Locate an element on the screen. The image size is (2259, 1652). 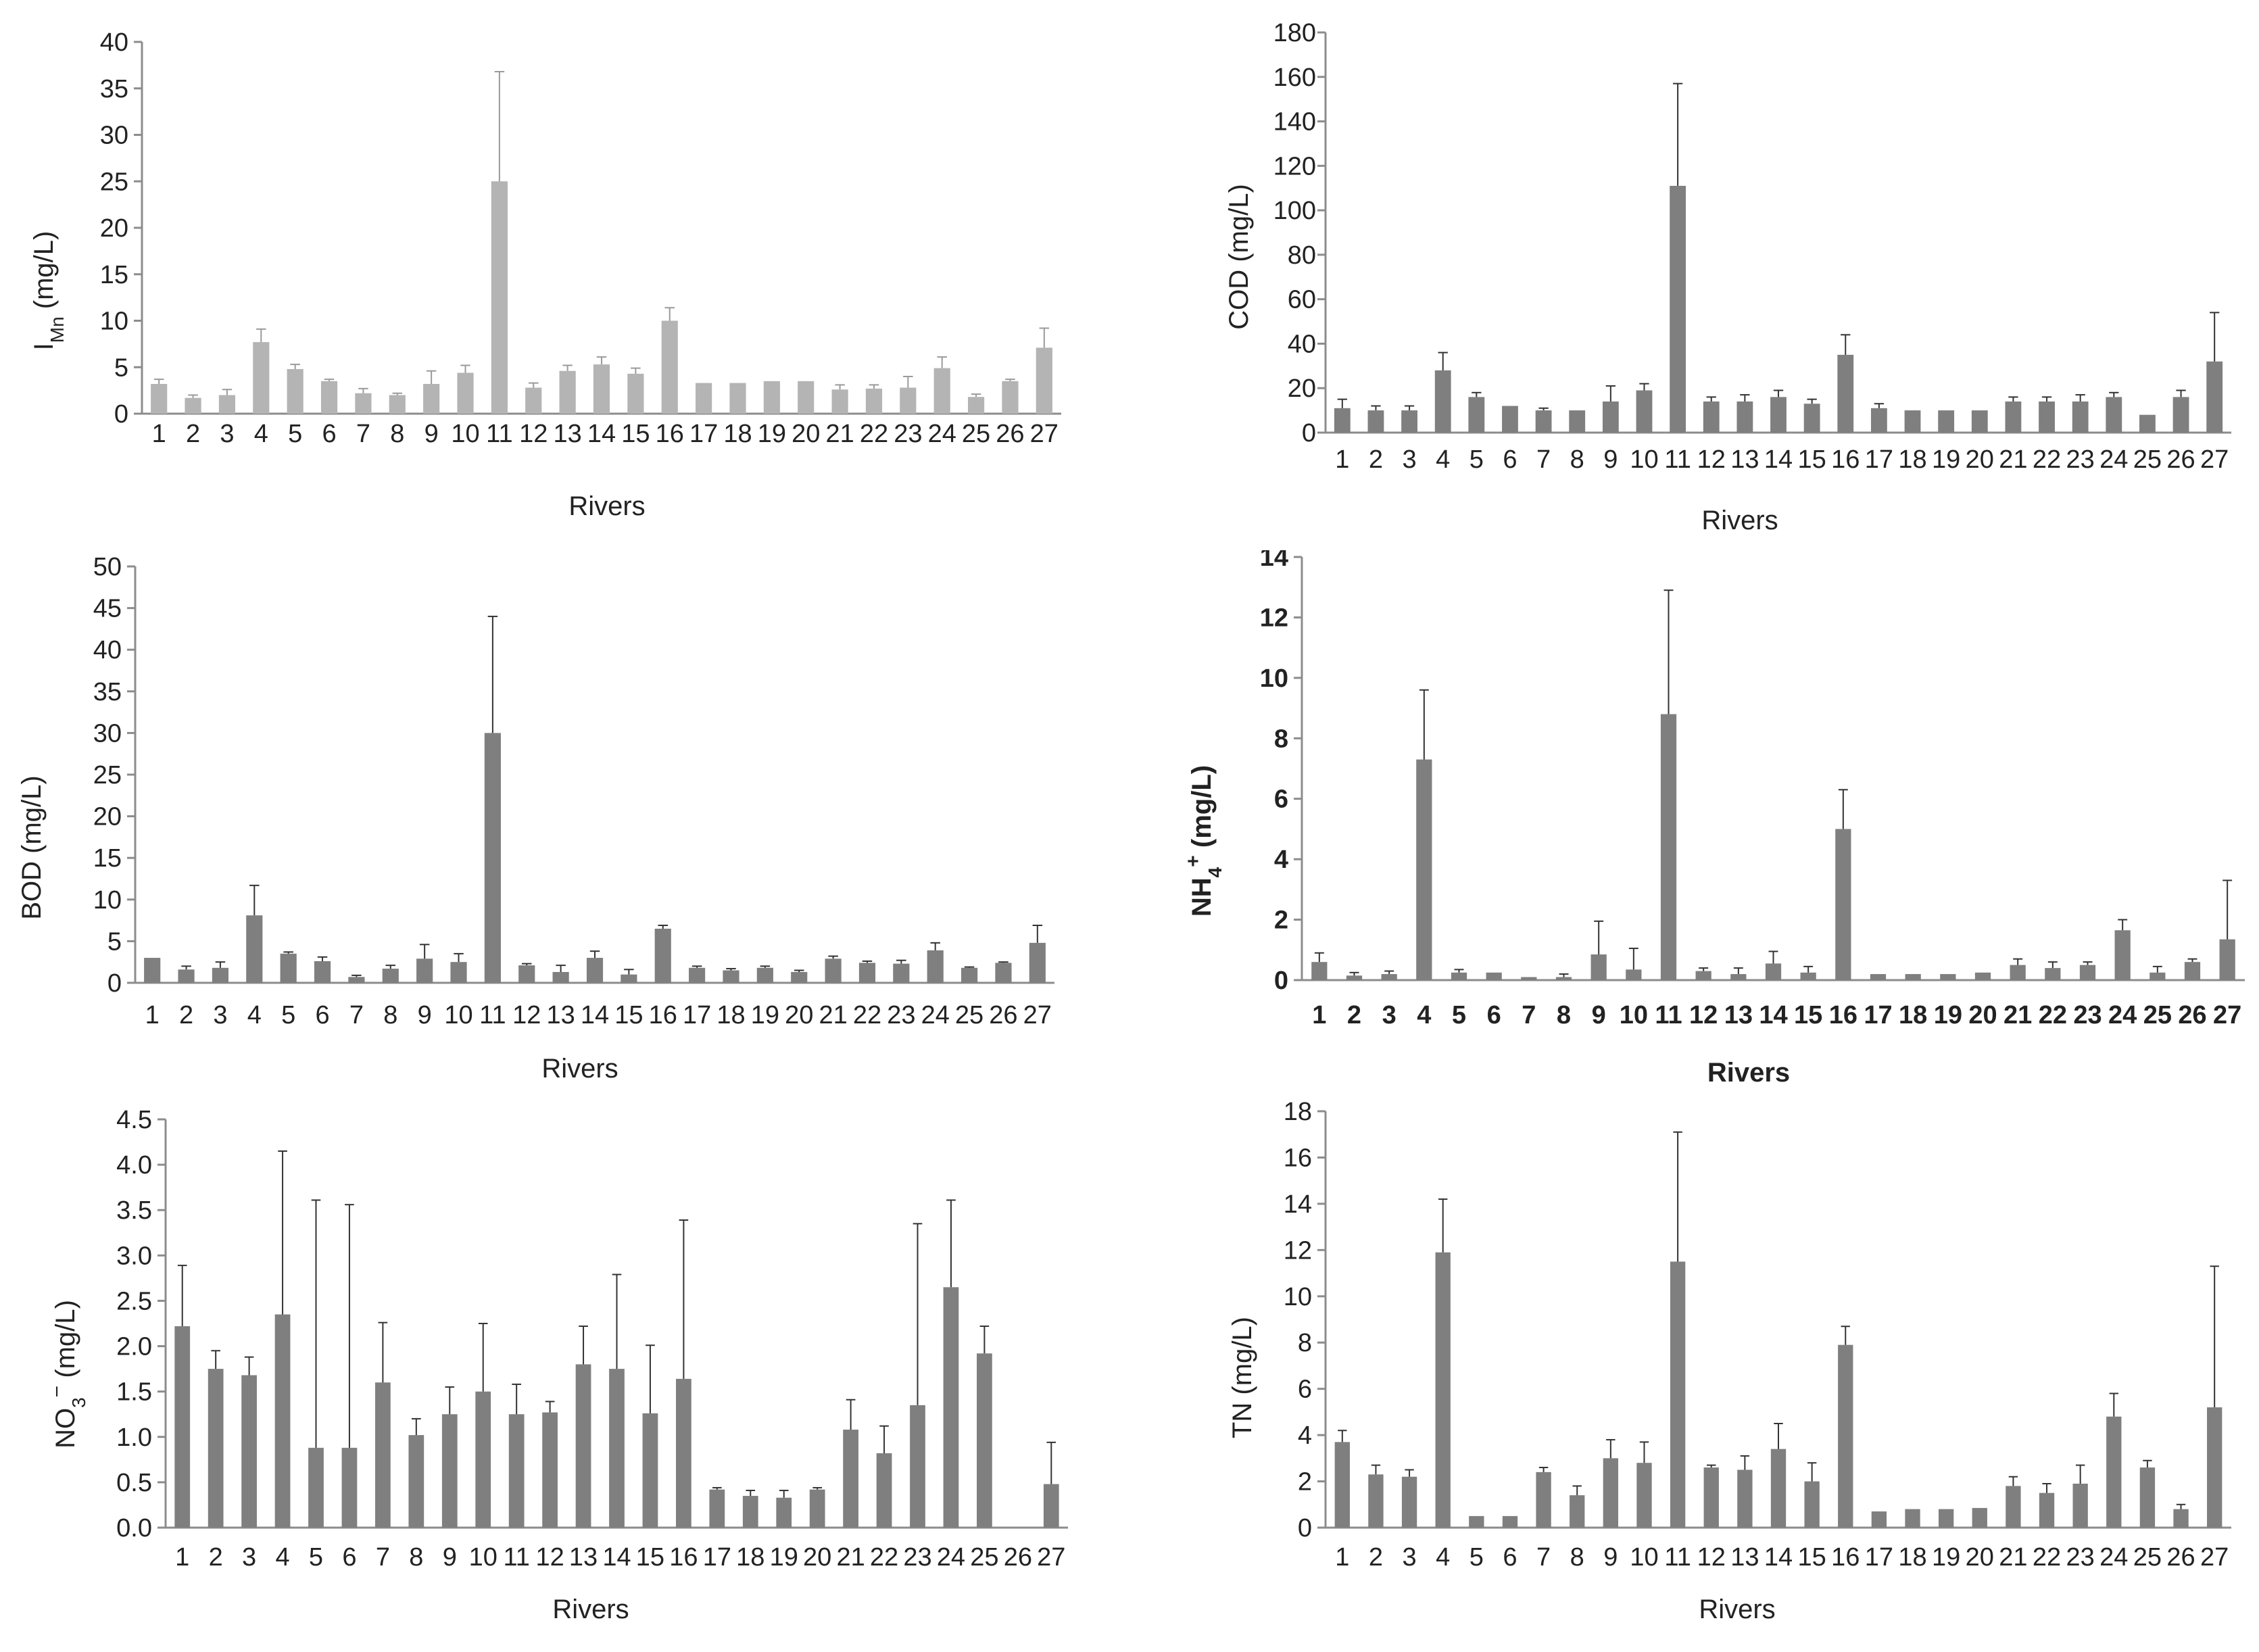
y-tick-label: 4 is located at coordinates (1281, 860).